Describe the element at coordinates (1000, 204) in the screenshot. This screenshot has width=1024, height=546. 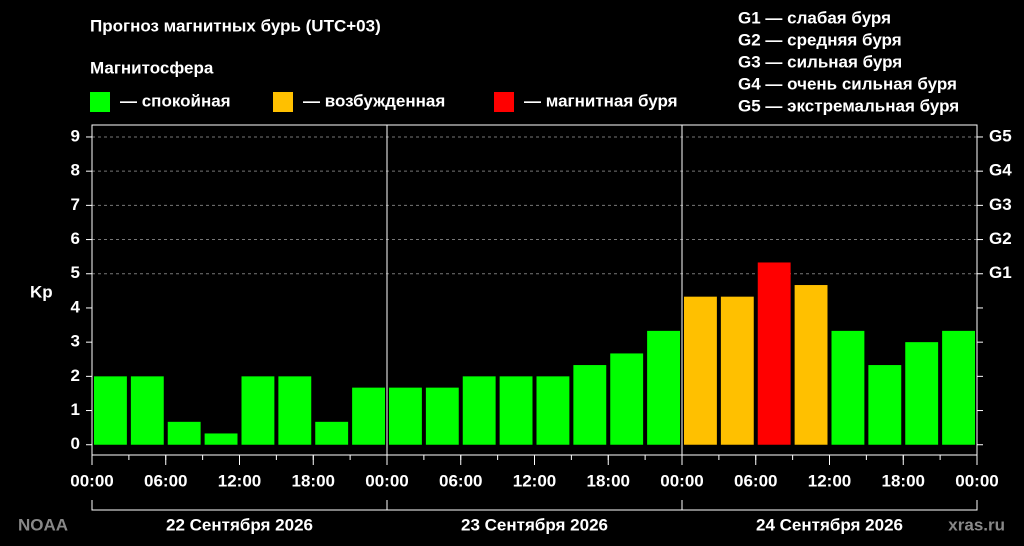
I see `y2-tick-label: G3` at that location.